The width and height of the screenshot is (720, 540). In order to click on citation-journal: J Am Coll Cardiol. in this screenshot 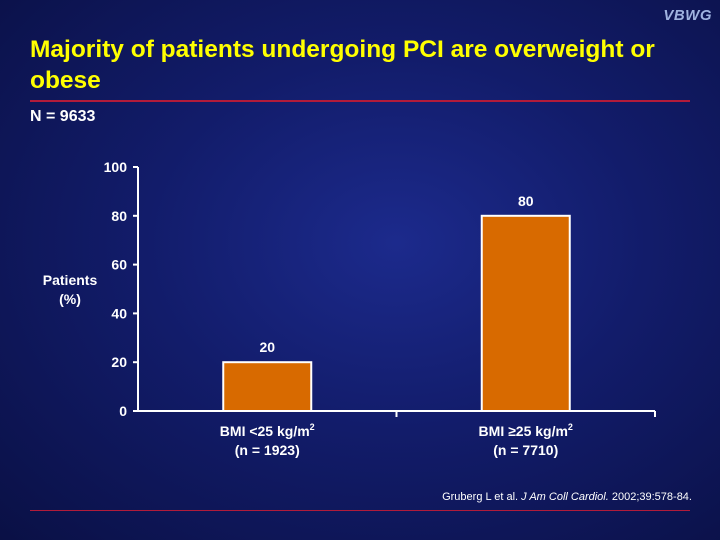, I will do `click(565, 497)`.